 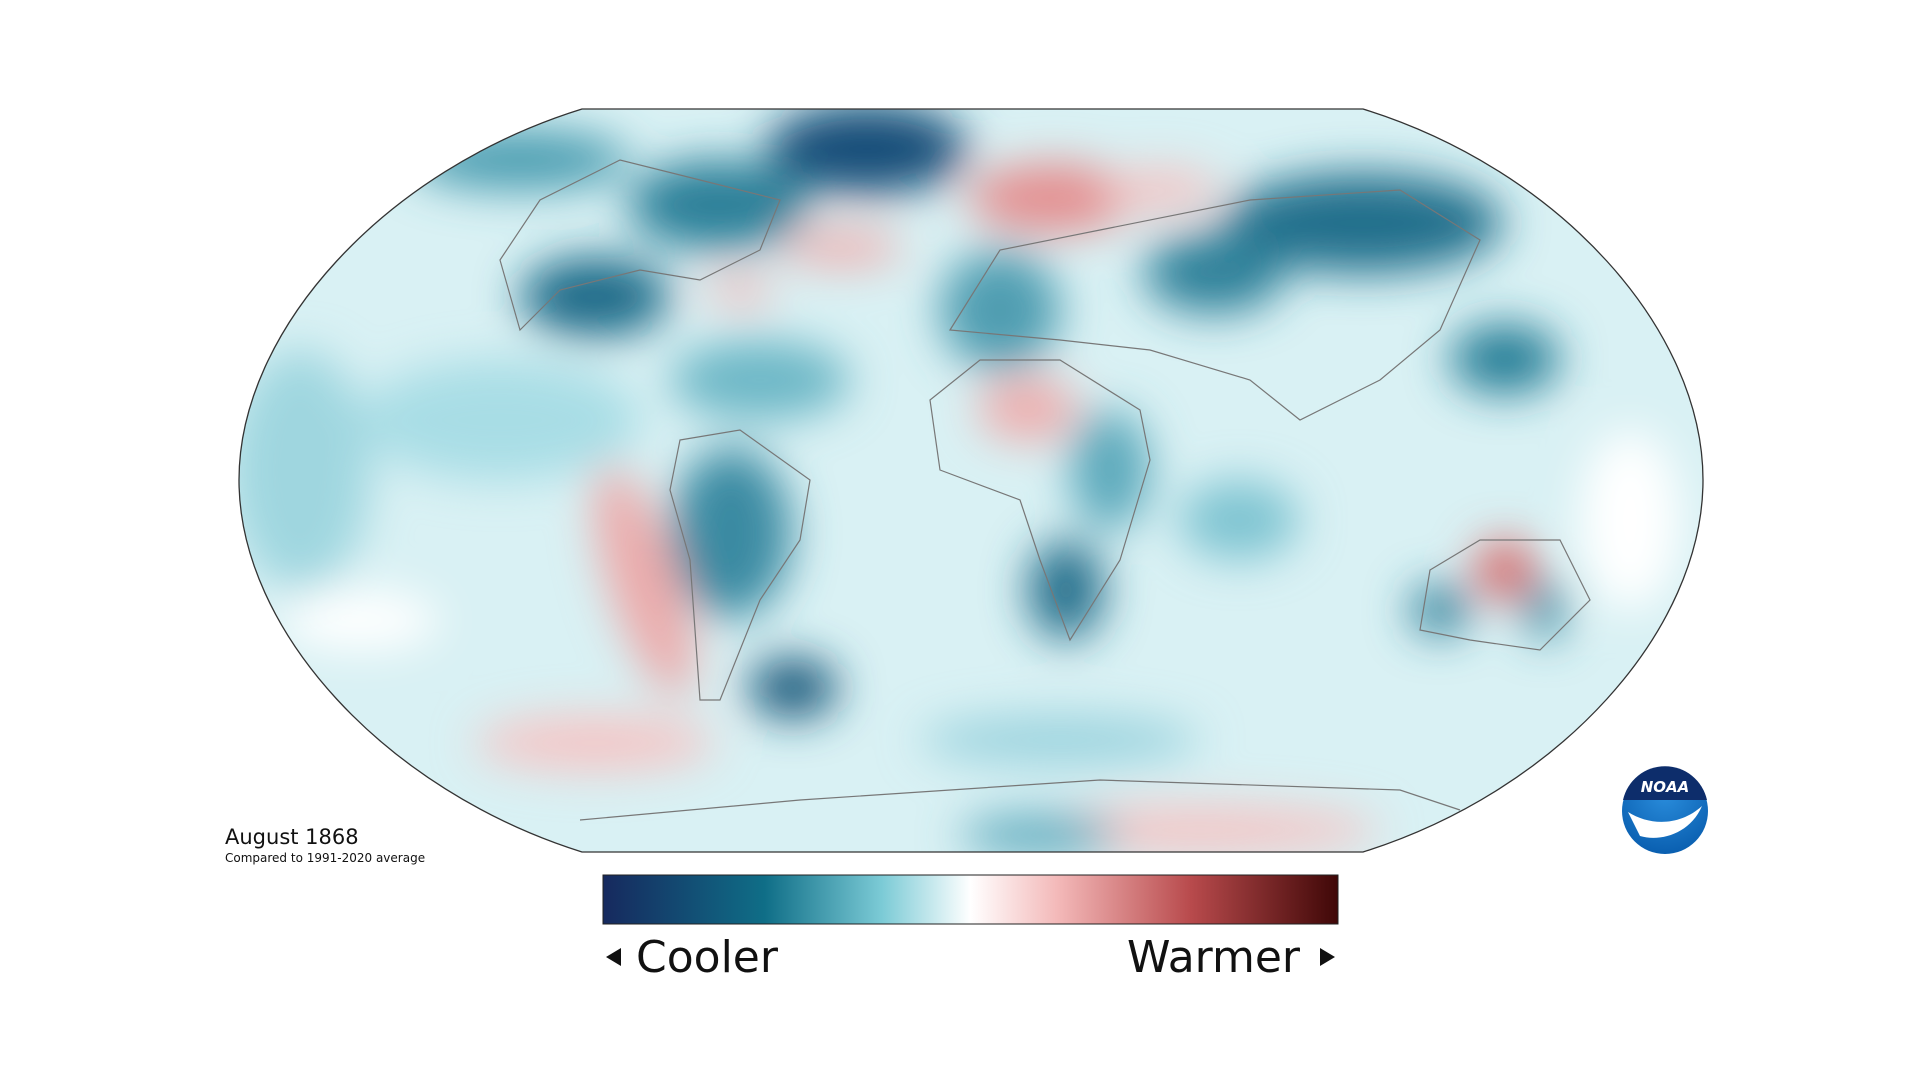 I want to click on logo-text: NOAA, so click(x=1665, y=787).